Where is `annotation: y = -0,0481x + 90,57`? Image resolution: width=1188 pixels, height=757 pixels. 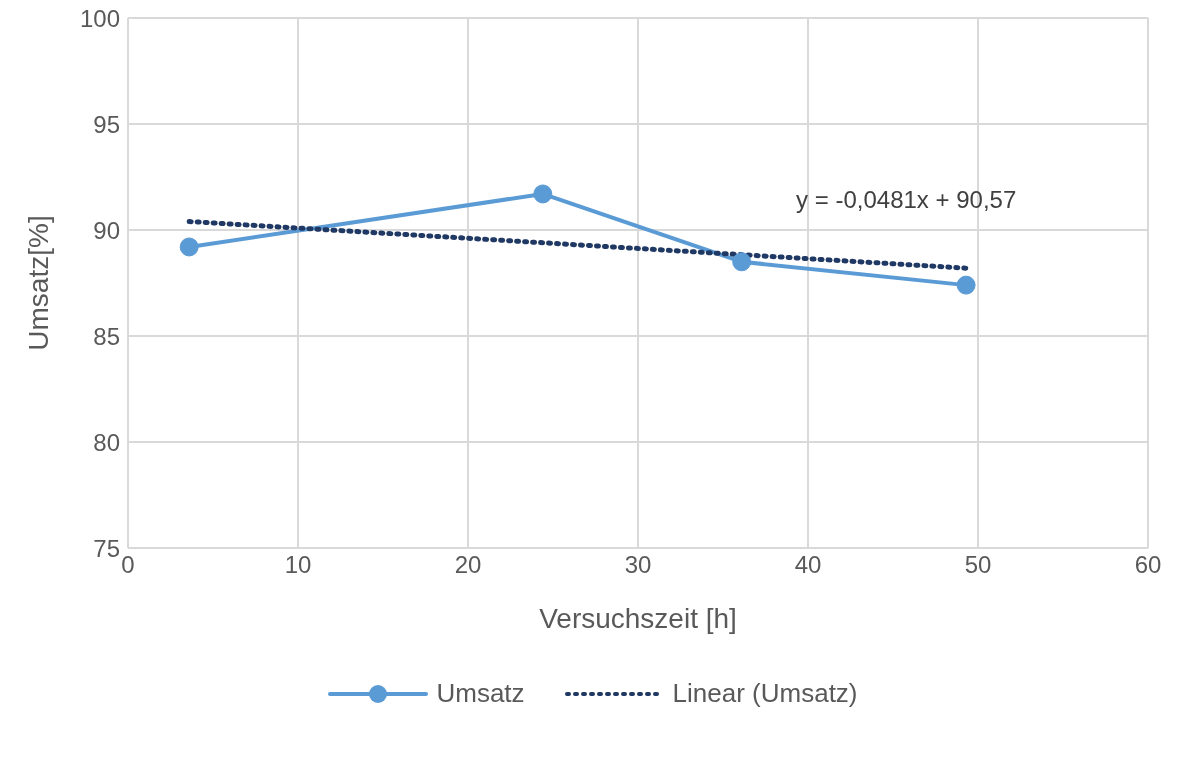
annotation: y = -0,0481x + 90,57 is located at coordinates (906, 200).